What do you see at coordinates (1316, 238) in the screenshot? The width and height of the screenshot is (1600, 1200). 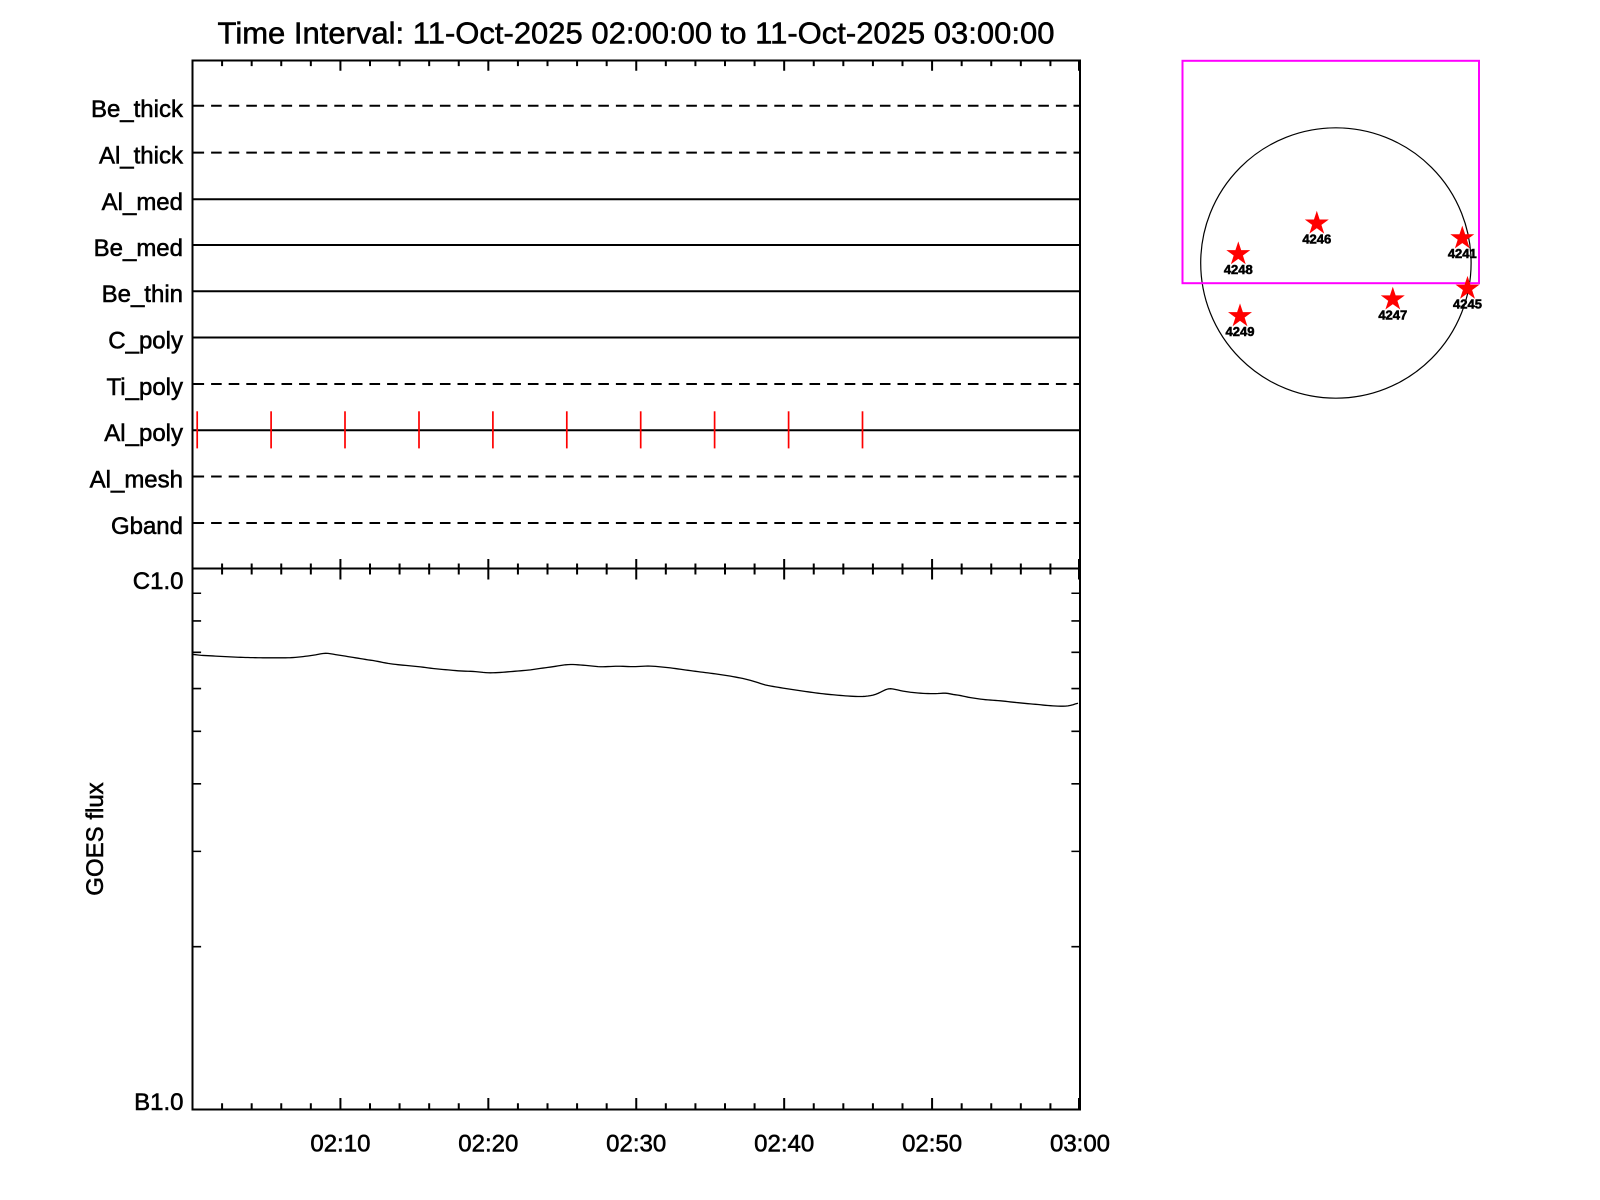 I see `svg-text: 4246` at bounding box center [1316, 238].